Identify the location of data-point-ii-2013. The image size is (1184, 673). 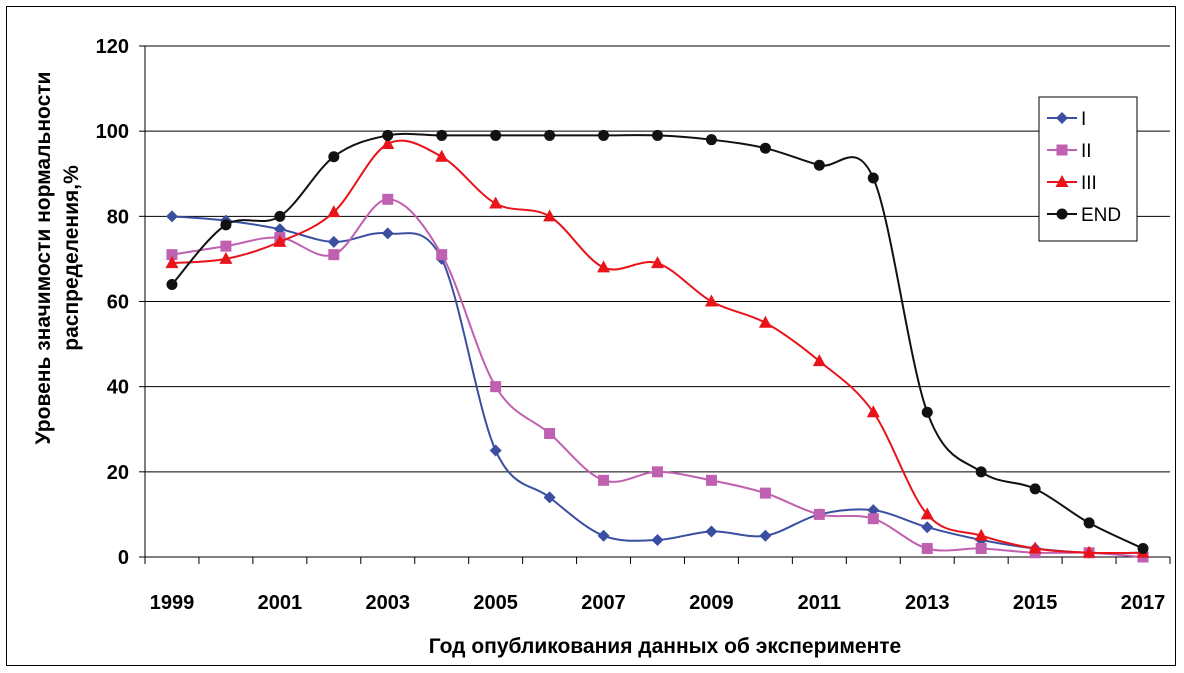
(927, 548).